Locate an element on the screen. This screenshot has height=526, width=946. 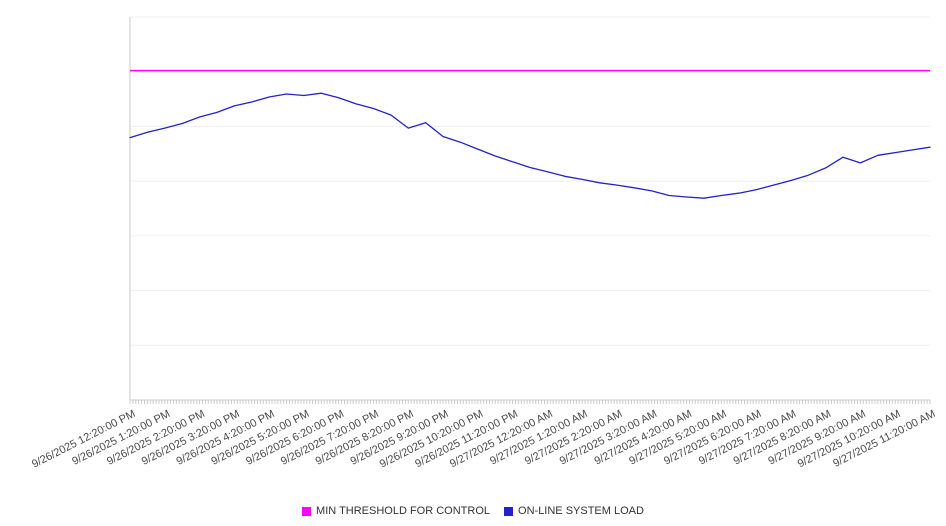
x-axis-ticks is located at coordinates (530, 402).